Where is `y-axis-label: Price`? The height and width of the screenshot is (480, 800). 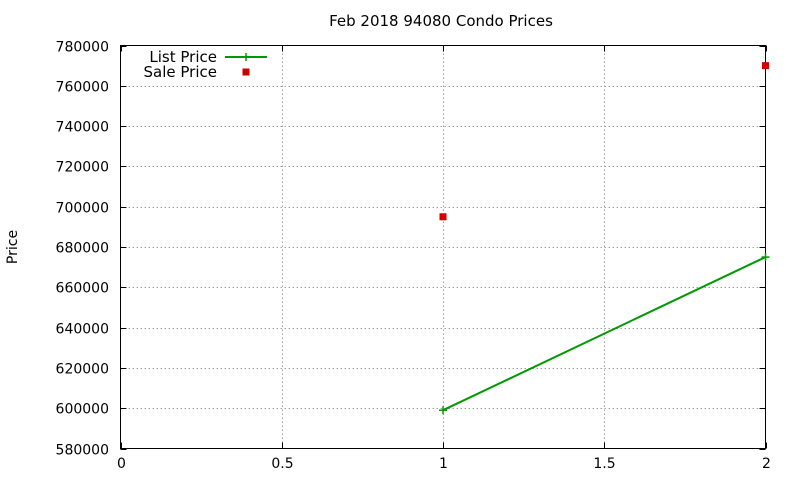 y-axis-label: Price is located at coordinates (13, 247).